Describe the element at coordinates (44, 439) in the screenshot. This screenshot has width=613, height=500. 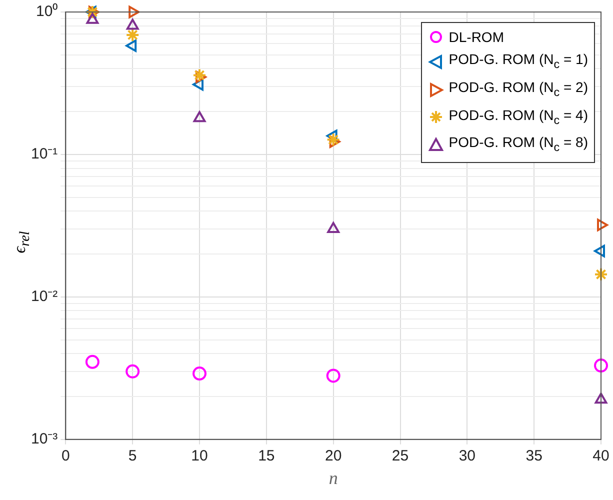
I see `y-tick-label: 10⁻³` at that location.